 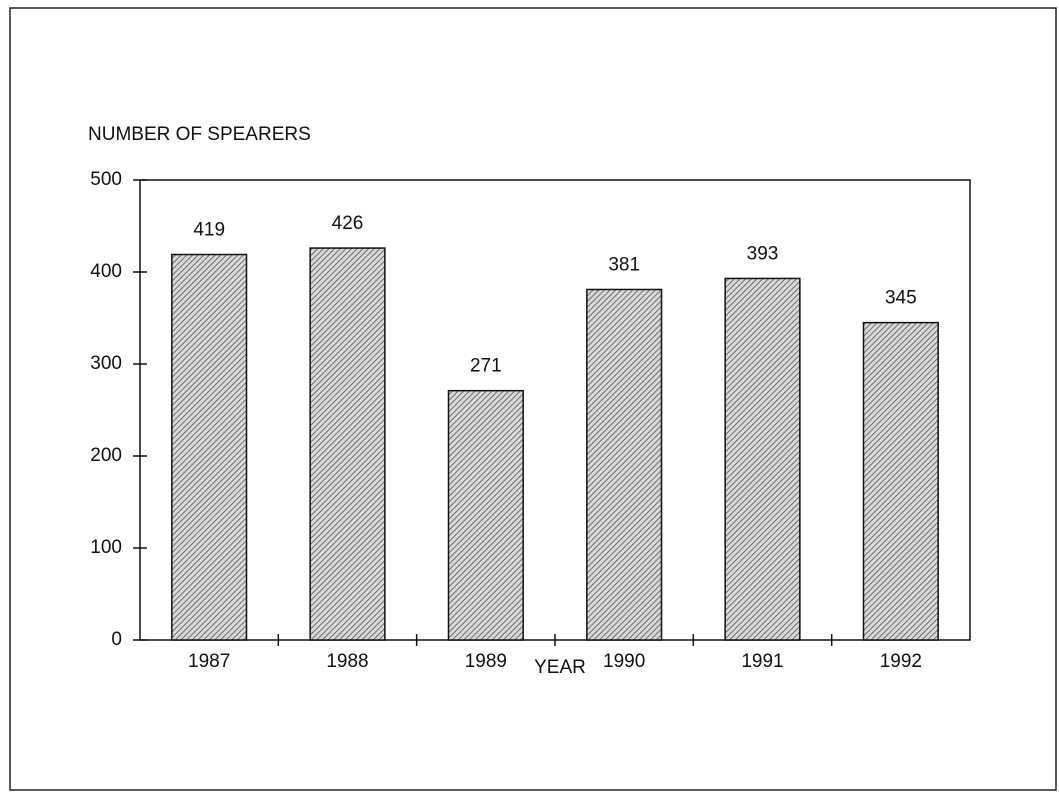 I want to click on x-tick-label: 1990, so click(x=624, y=661).